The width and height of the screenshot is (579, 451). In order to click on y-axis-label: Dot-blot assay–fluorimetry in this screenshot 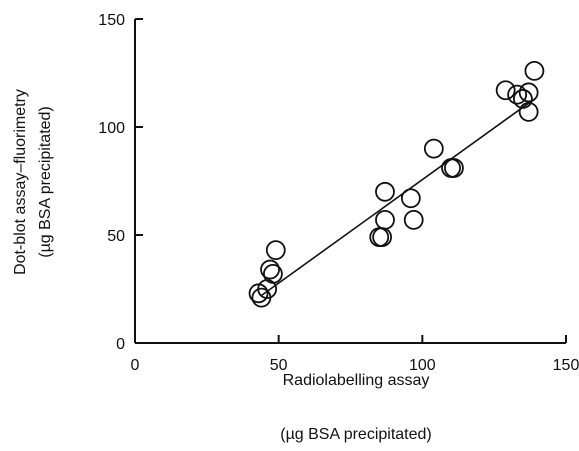, I will do `click(20, 182)`.